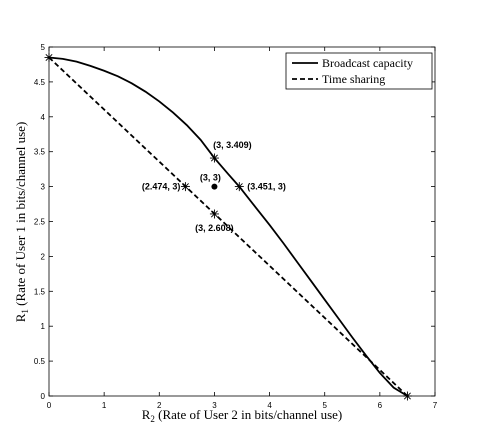 The image size is (485, 441). I want to click on y-tick-label: 4.5, so click(40, 82).